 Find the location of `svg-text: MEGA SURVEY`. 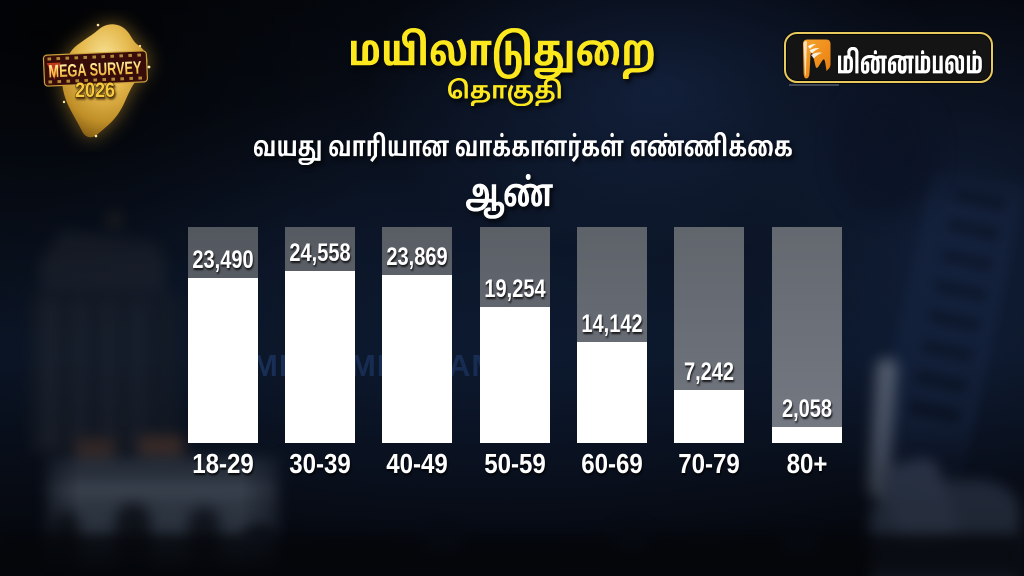

svg-text: MEGA SURVEY is located at coordinates (95, 69).